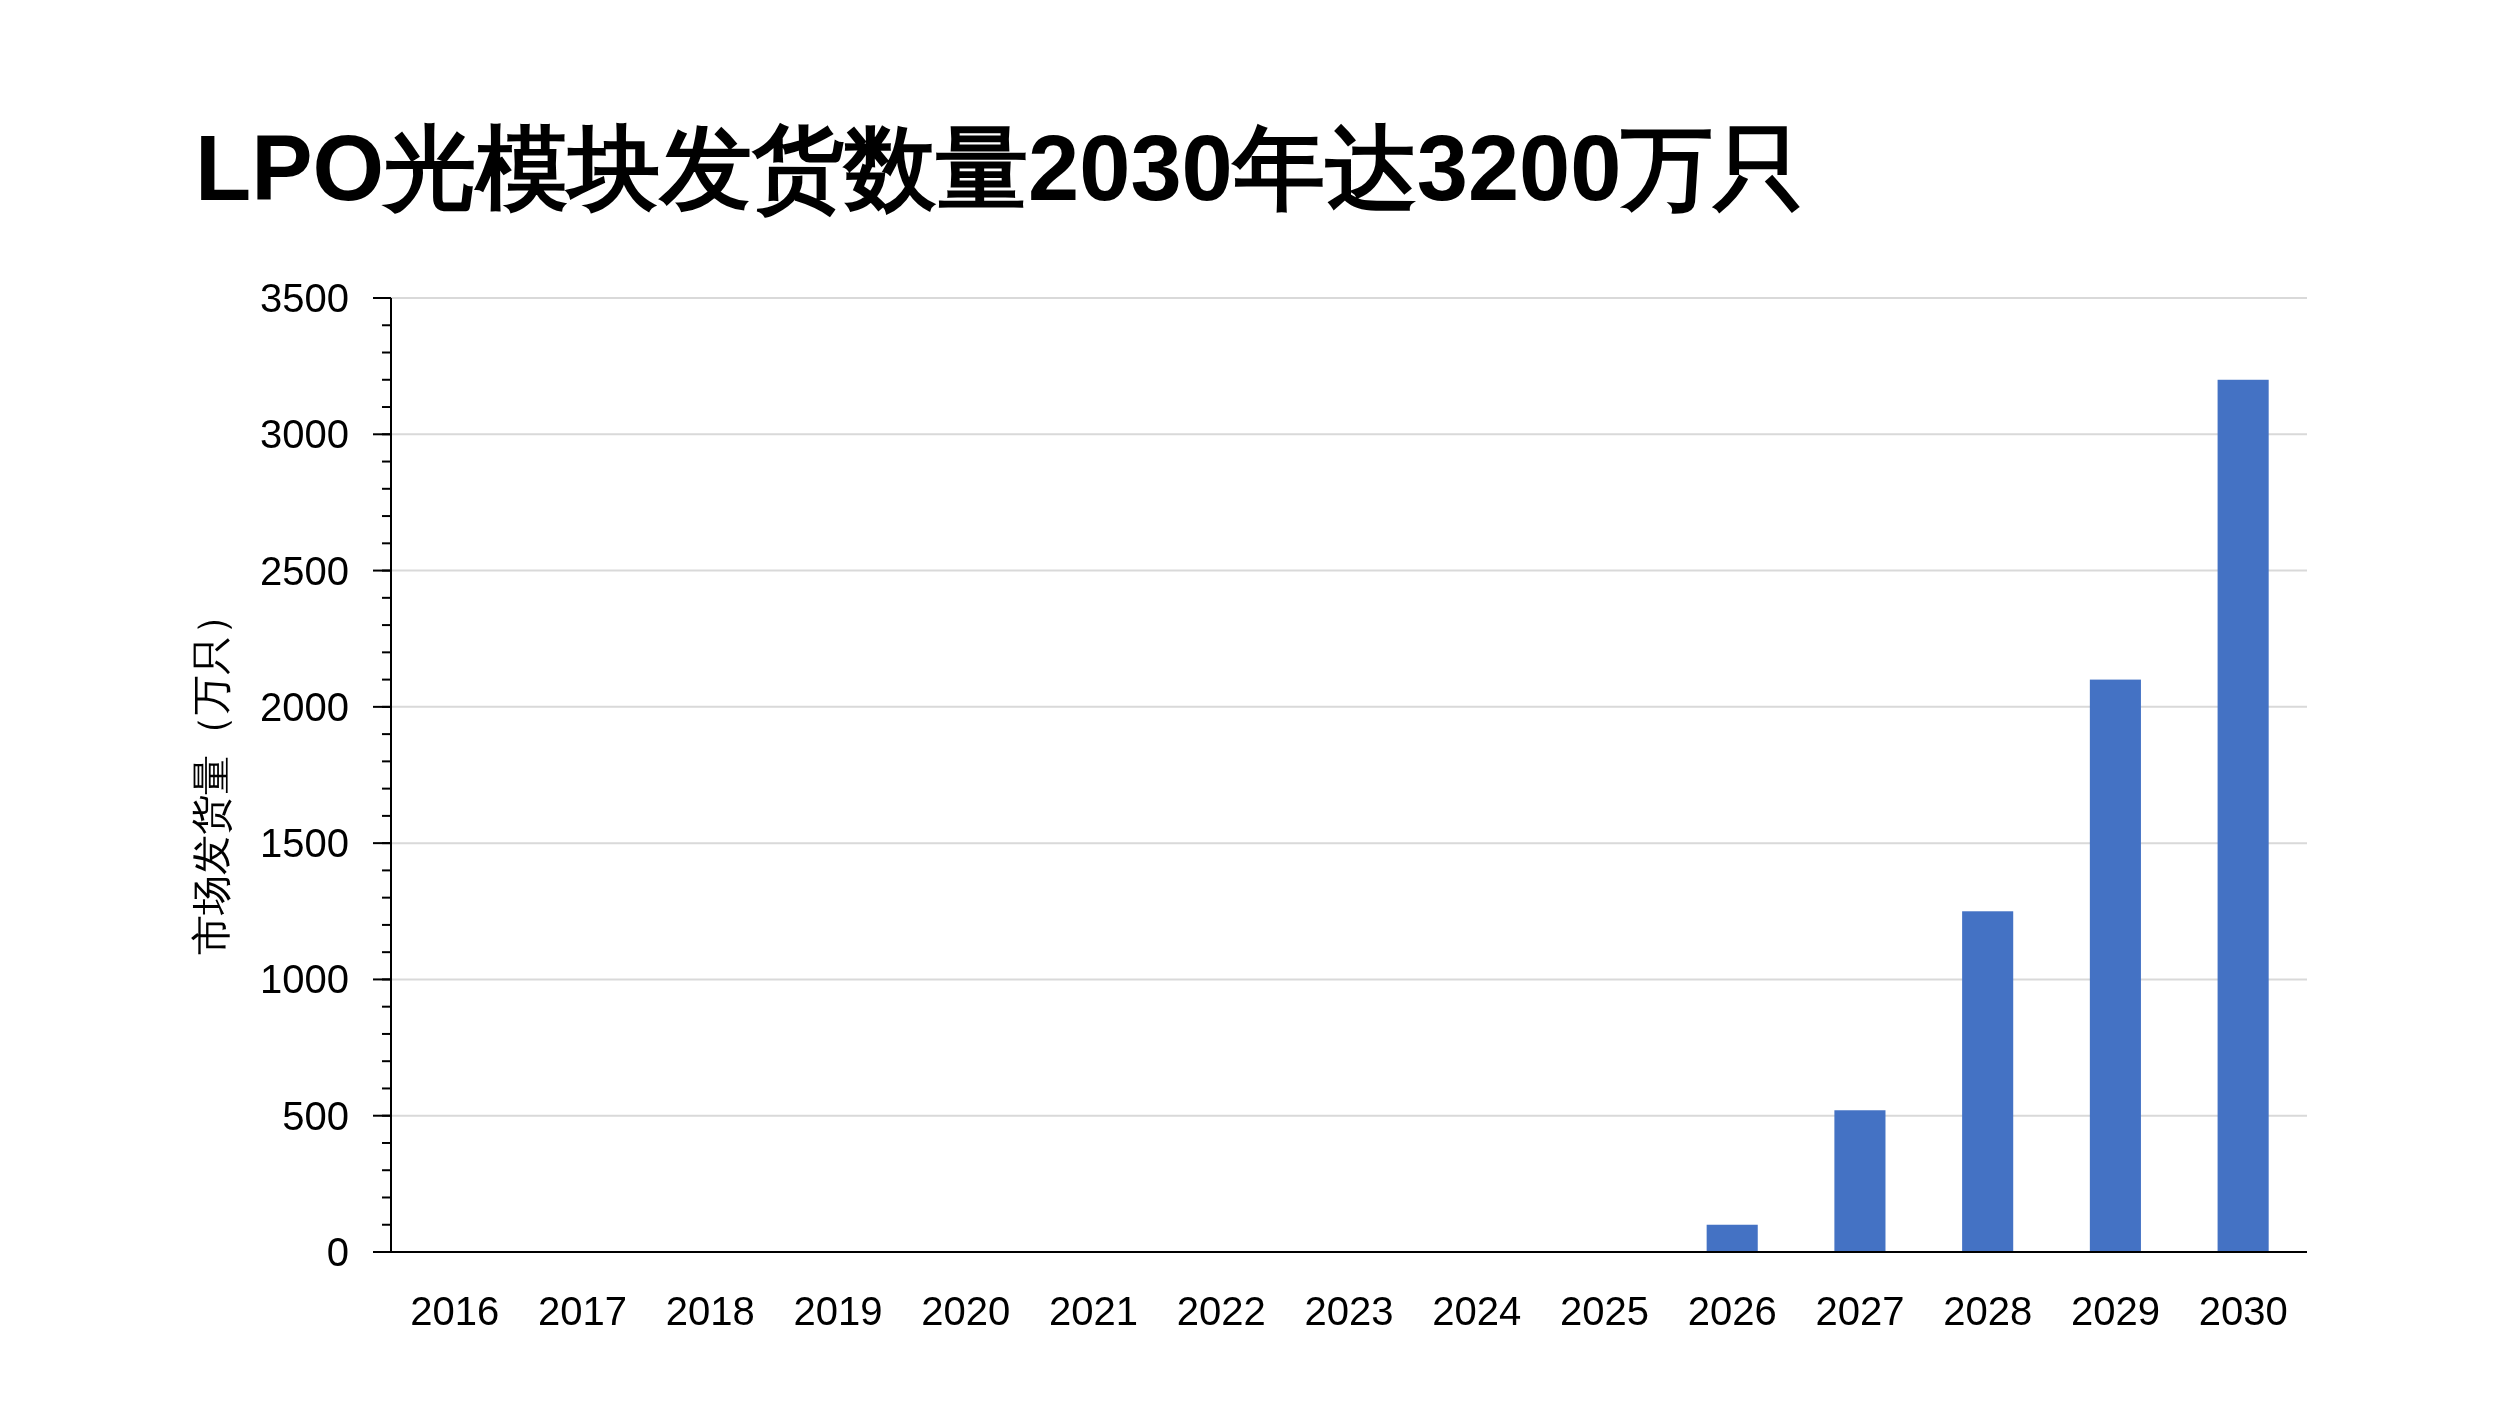 This screenshot has width=2500, height=1406. Describe the element at coordinates (304, 843) in the screenshot. I see `y-tick-label: 1500` at that location.